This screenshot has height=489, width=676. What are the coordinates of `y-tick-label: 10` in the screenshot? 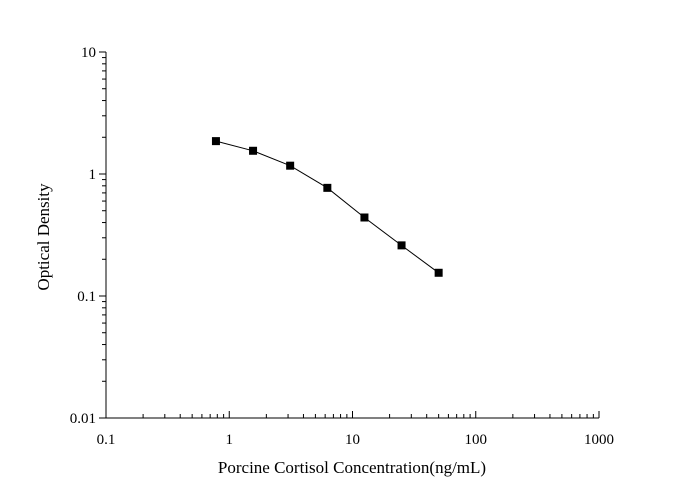 It's located at (88, 53).